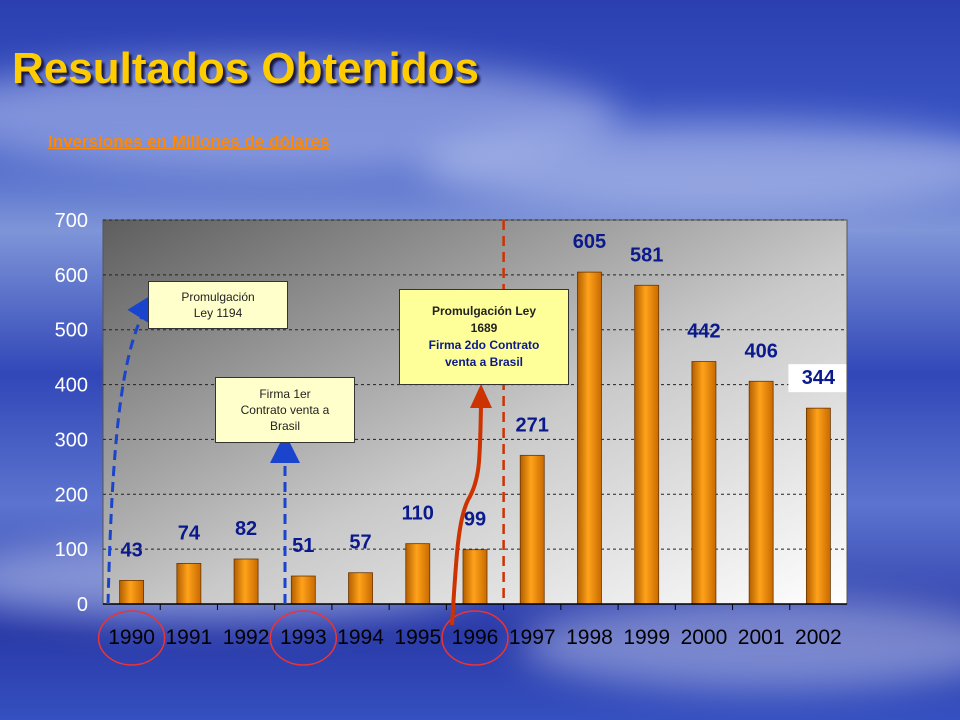 This screenshot has width=960, height=720. I want to click on y-tick-label: 0, so click(82, 605).